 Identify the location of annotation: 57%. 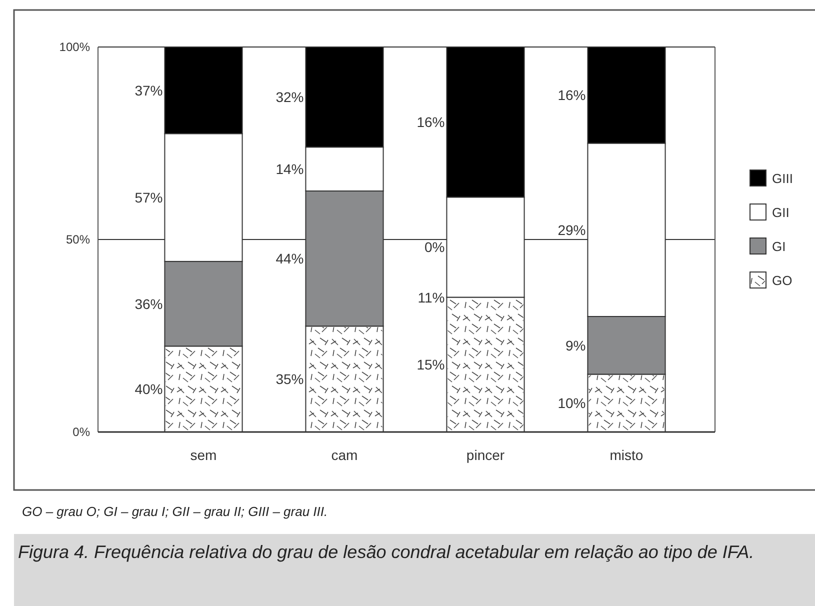
(148, 198).